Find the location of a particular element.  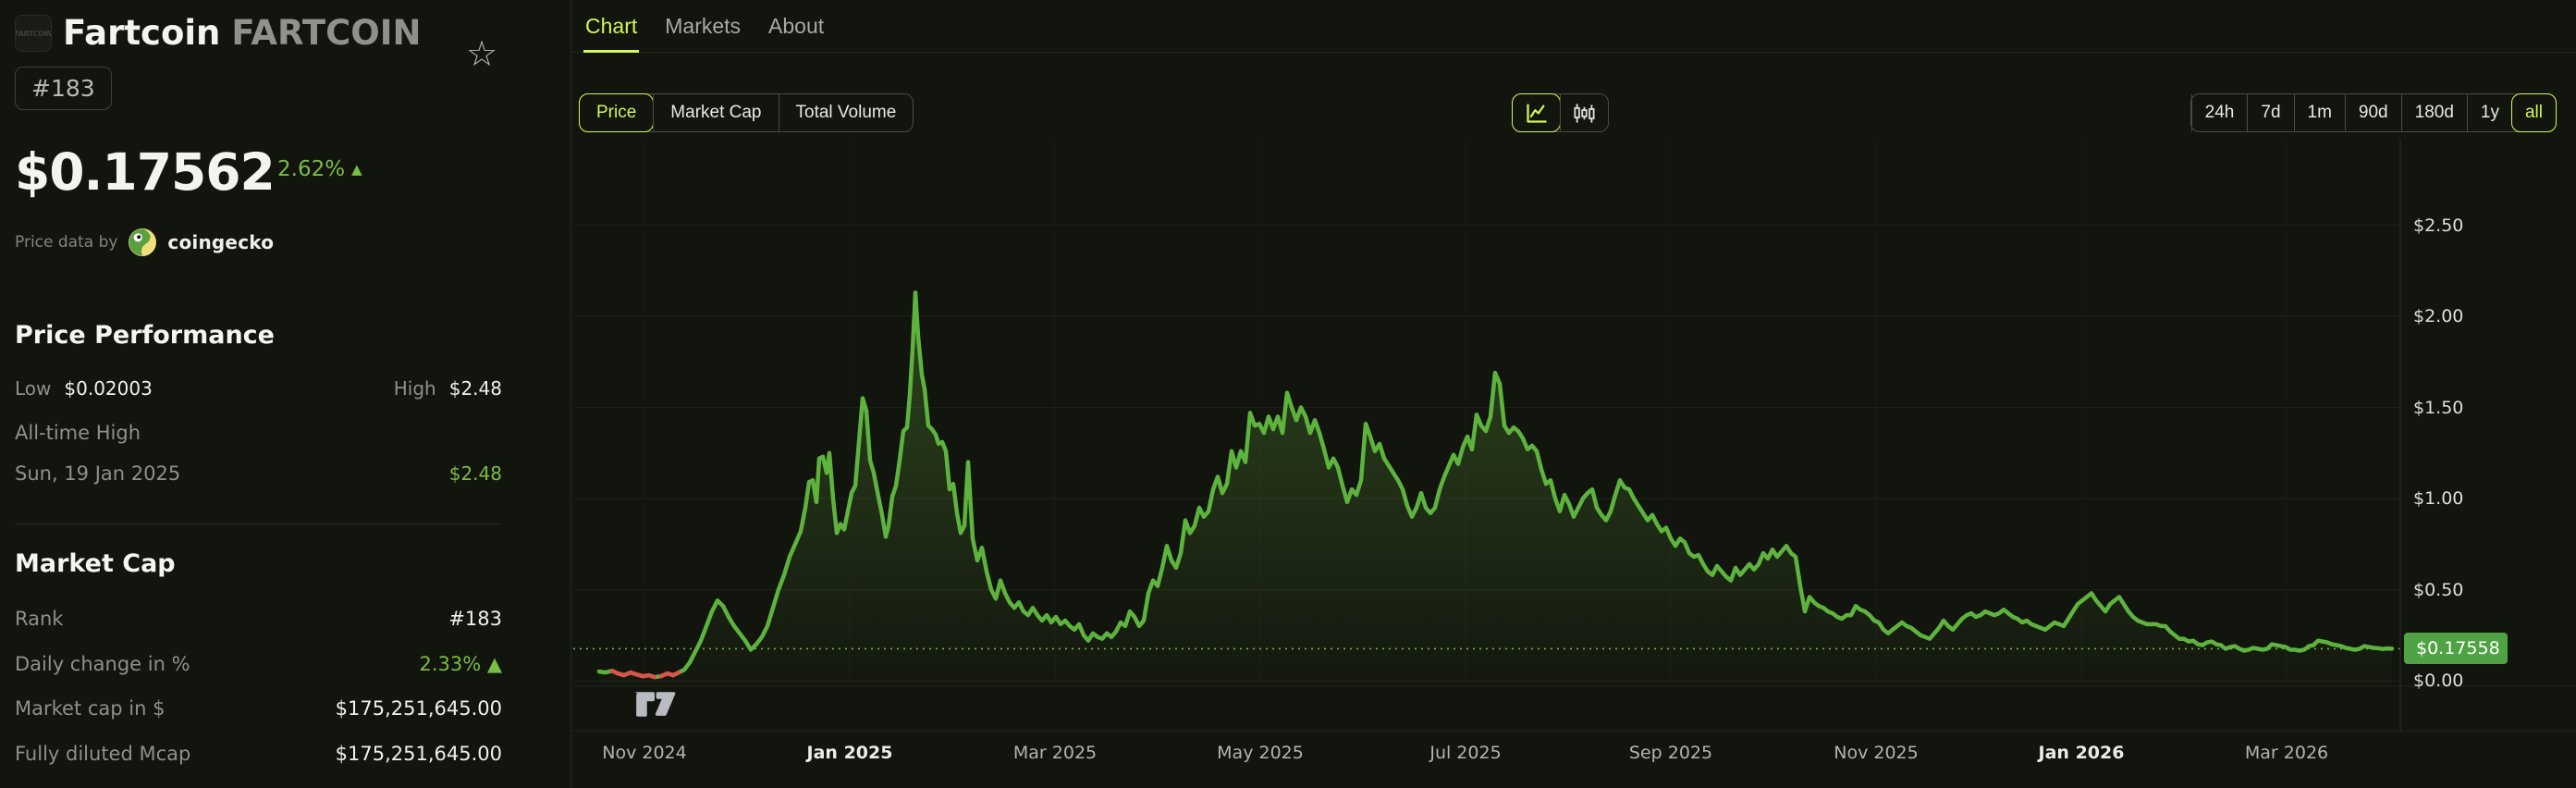

y-axis-label: $1.50 is located at coordinates (2439, 407).